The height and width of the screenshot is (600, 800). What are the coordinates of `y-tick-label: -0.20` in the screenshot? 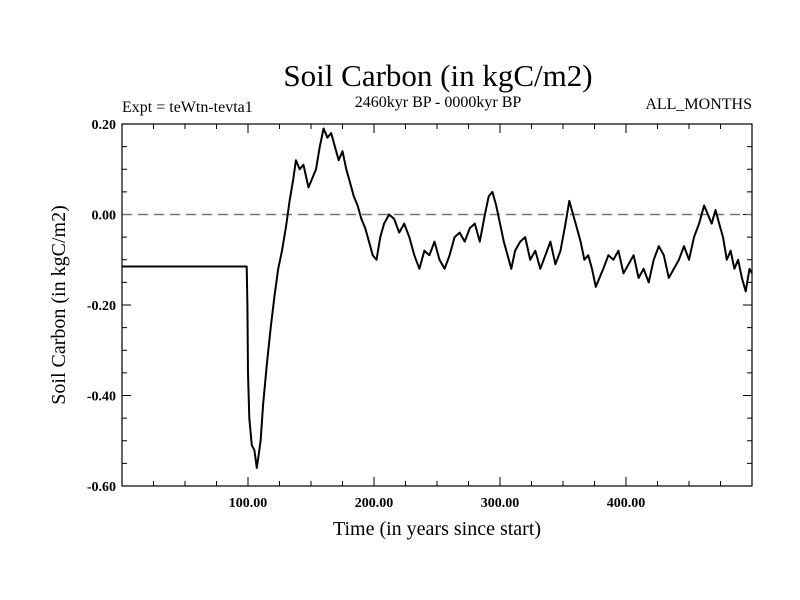 It's located at (101, 306).